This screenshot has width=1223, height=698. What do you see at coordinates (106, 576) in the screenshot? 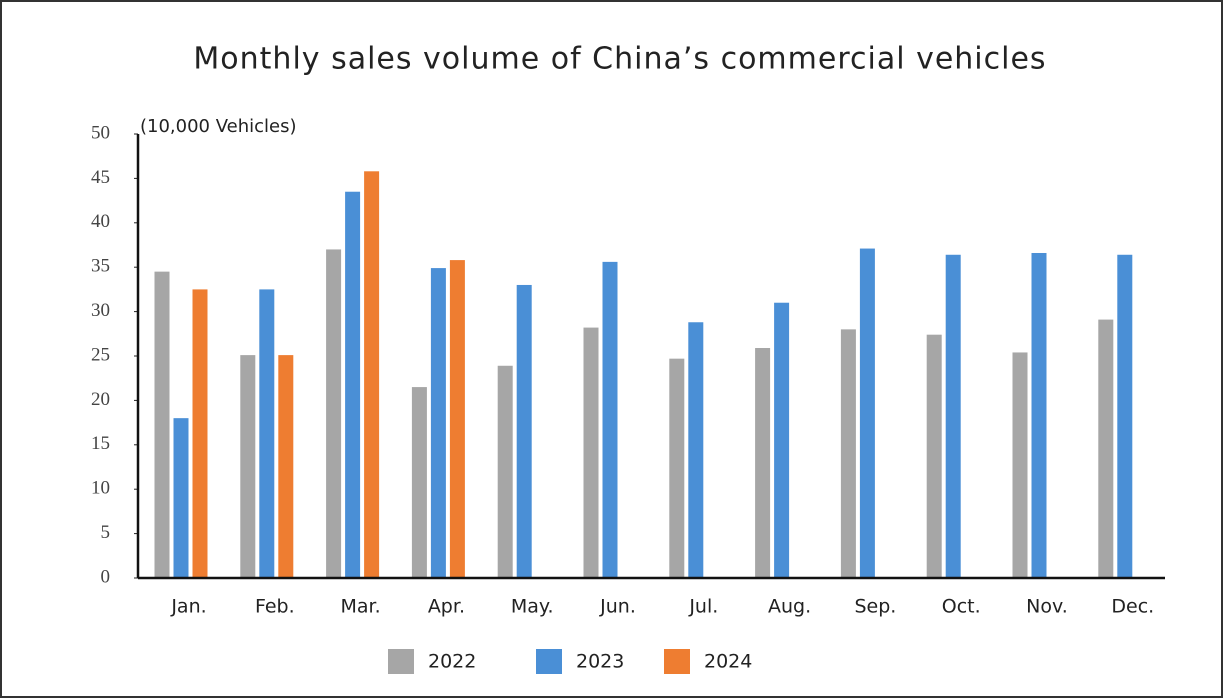
I see `y-tick-label: 0` at bounding box center [106, 576].